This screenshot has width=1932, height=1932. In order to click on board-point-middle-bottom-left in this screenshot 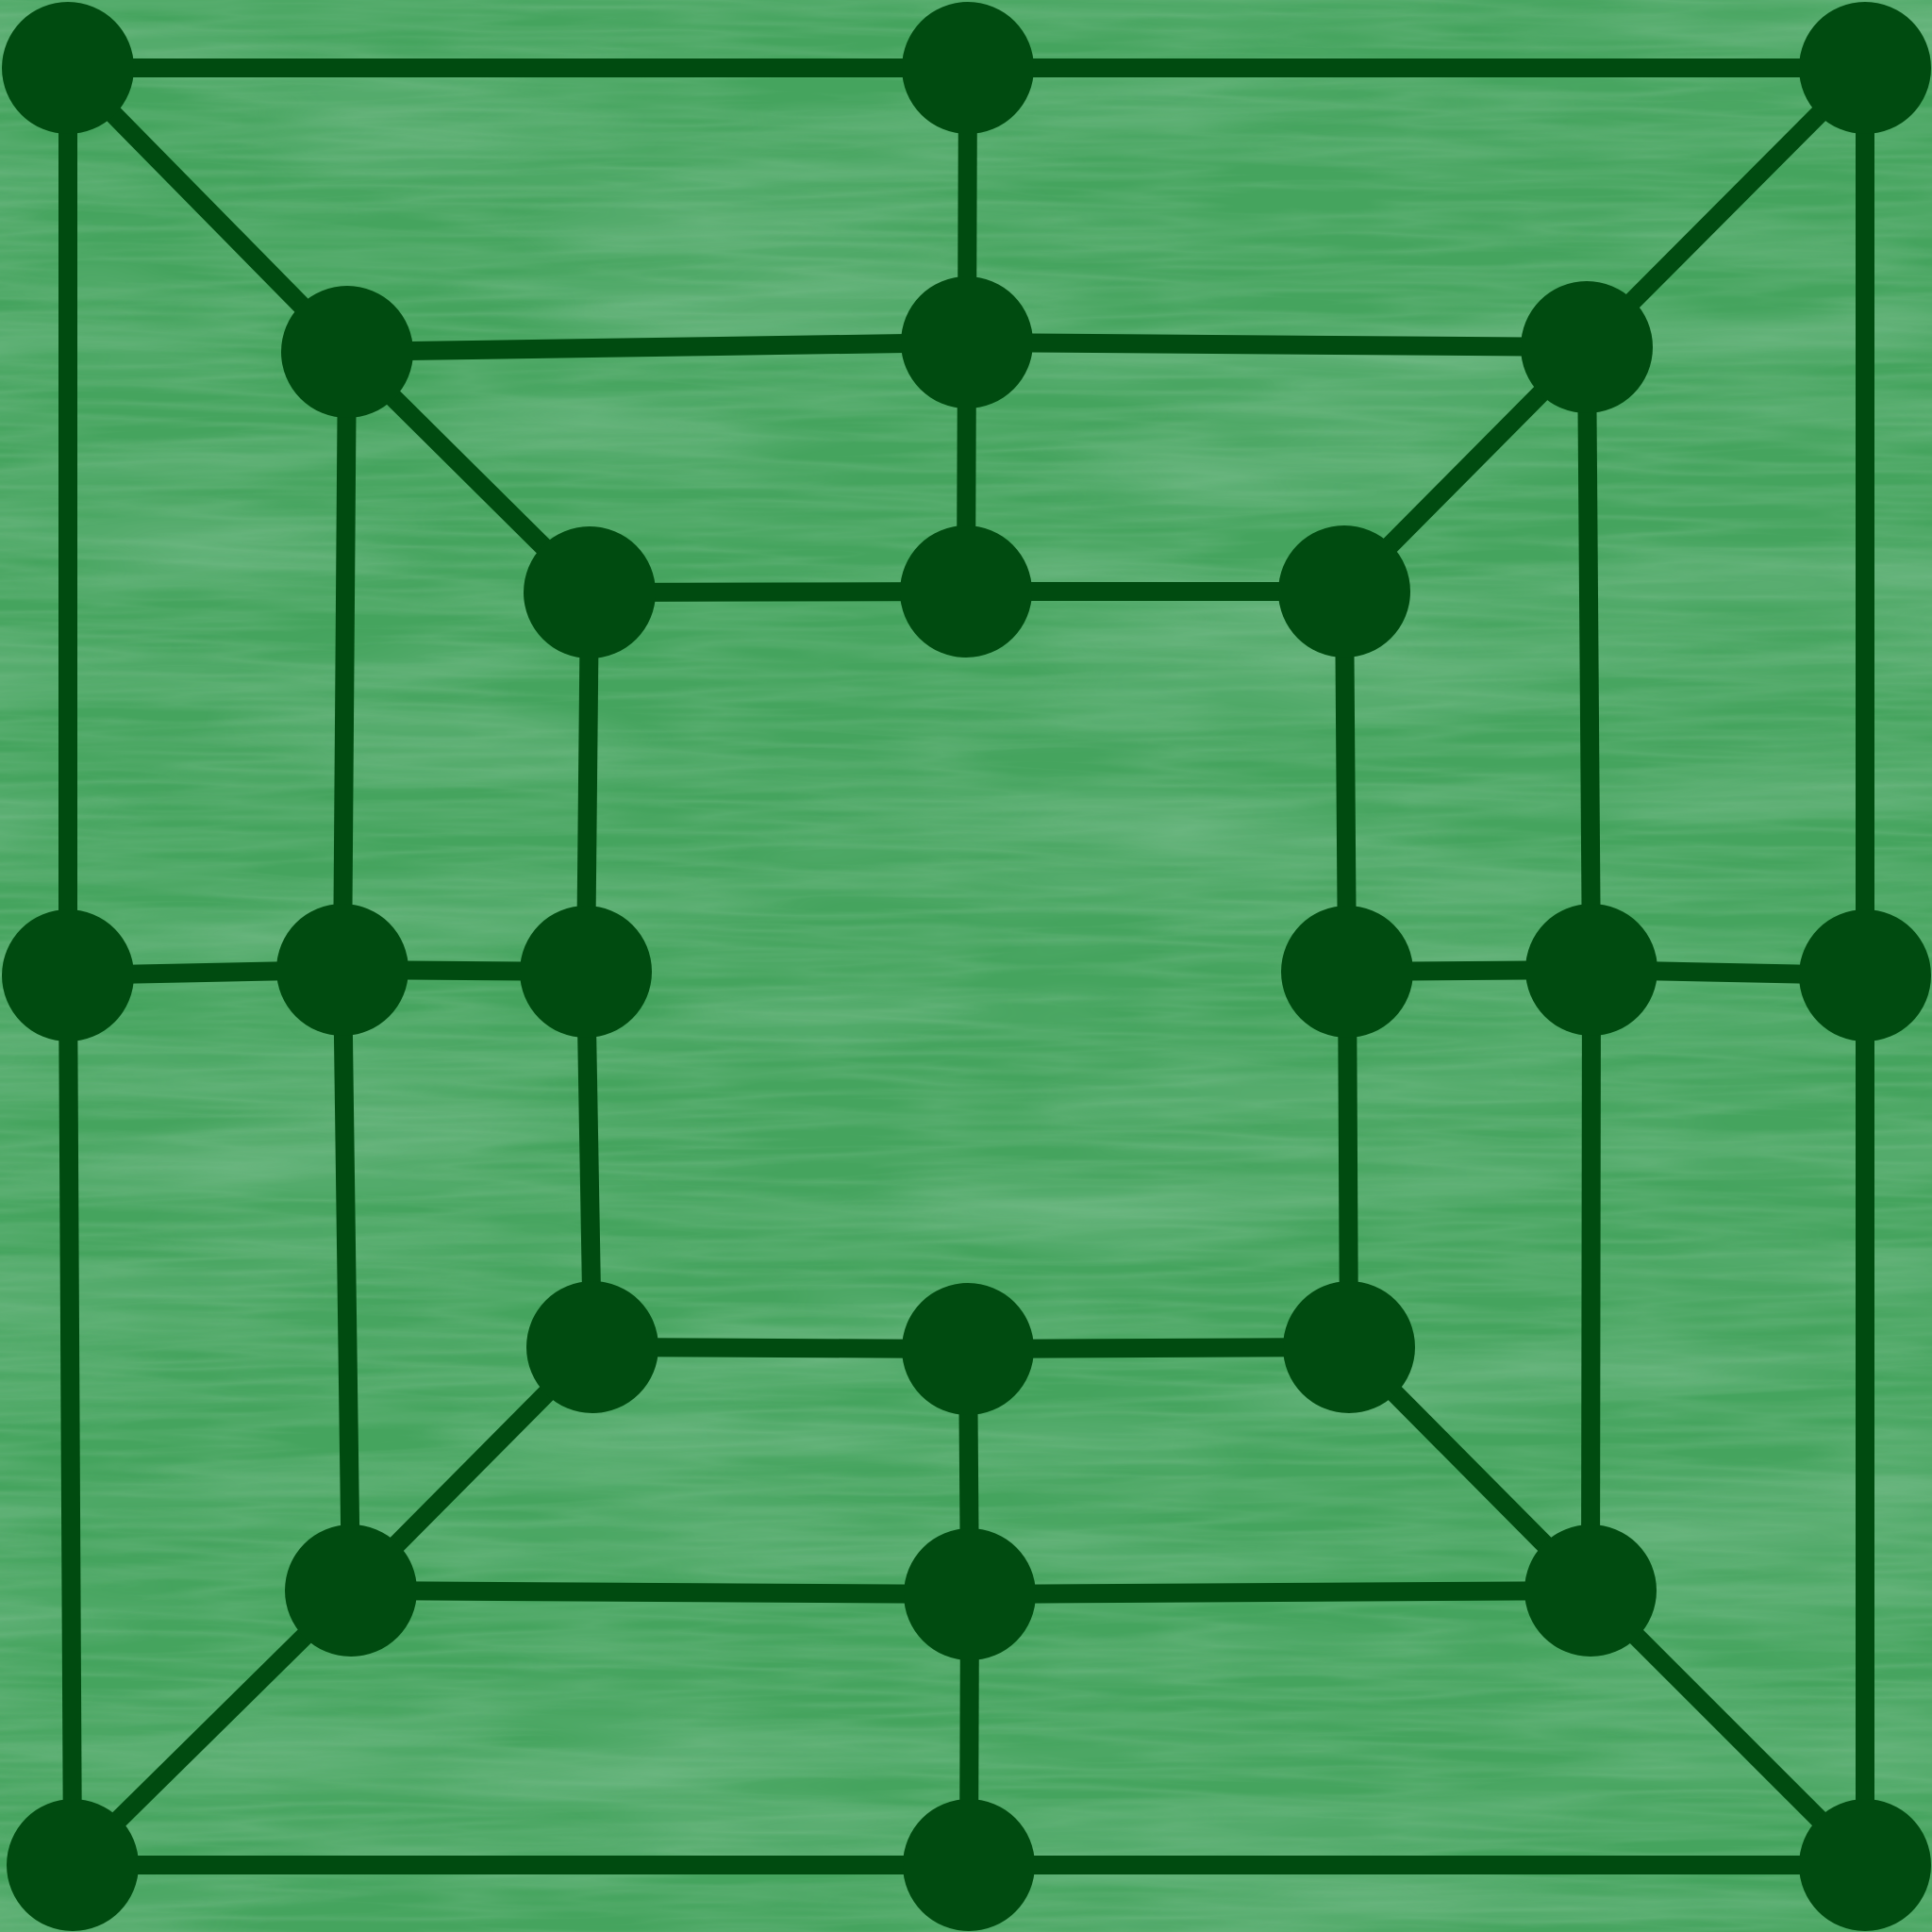, I will do `click(351, 1591)`.